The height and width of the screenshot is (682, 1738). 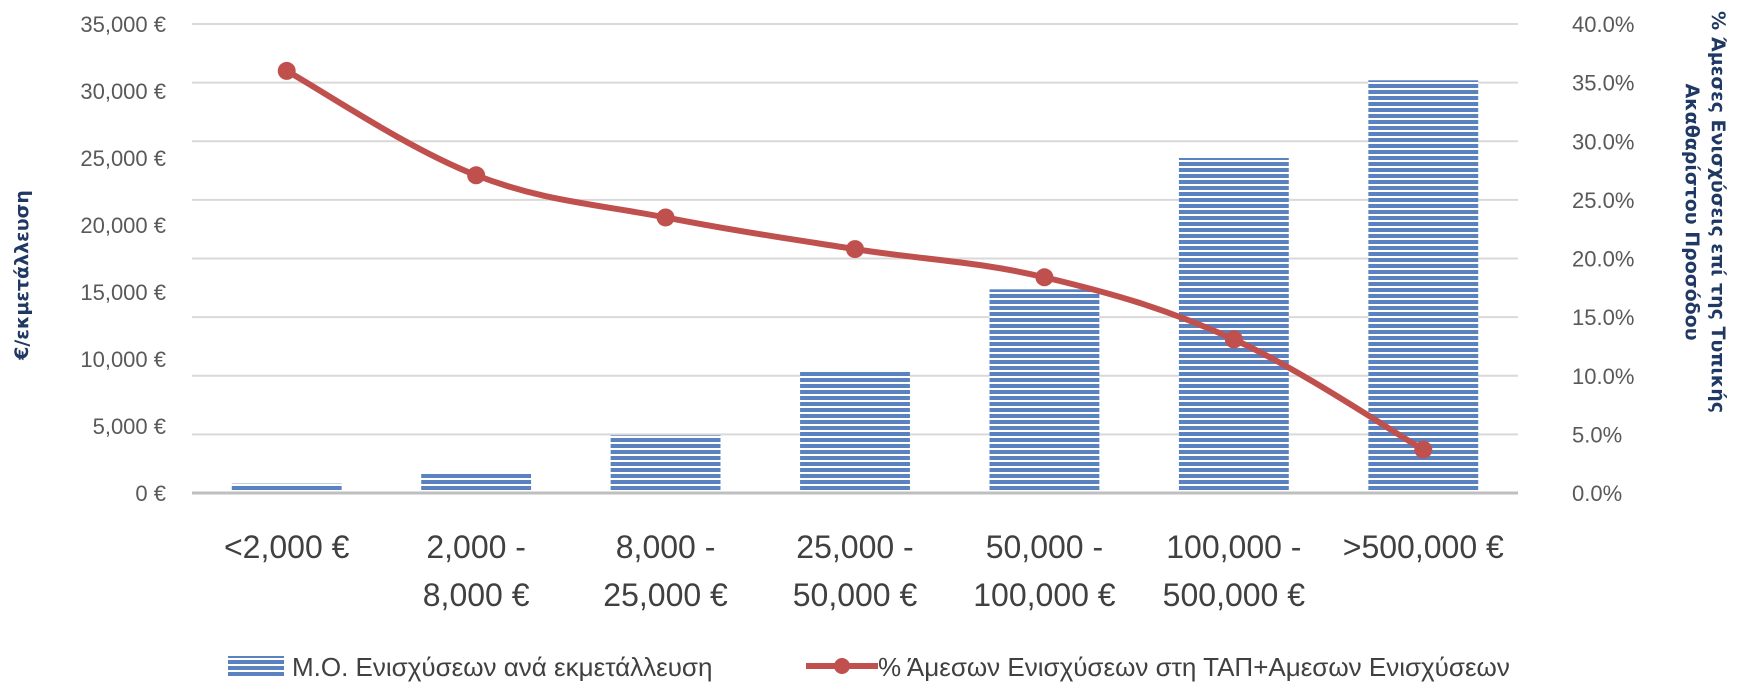 What do you see at coordinates (1603, 200) in the screenshot?
I see `right-tick-label: 25.0%` at bounding box center [1603, 200].